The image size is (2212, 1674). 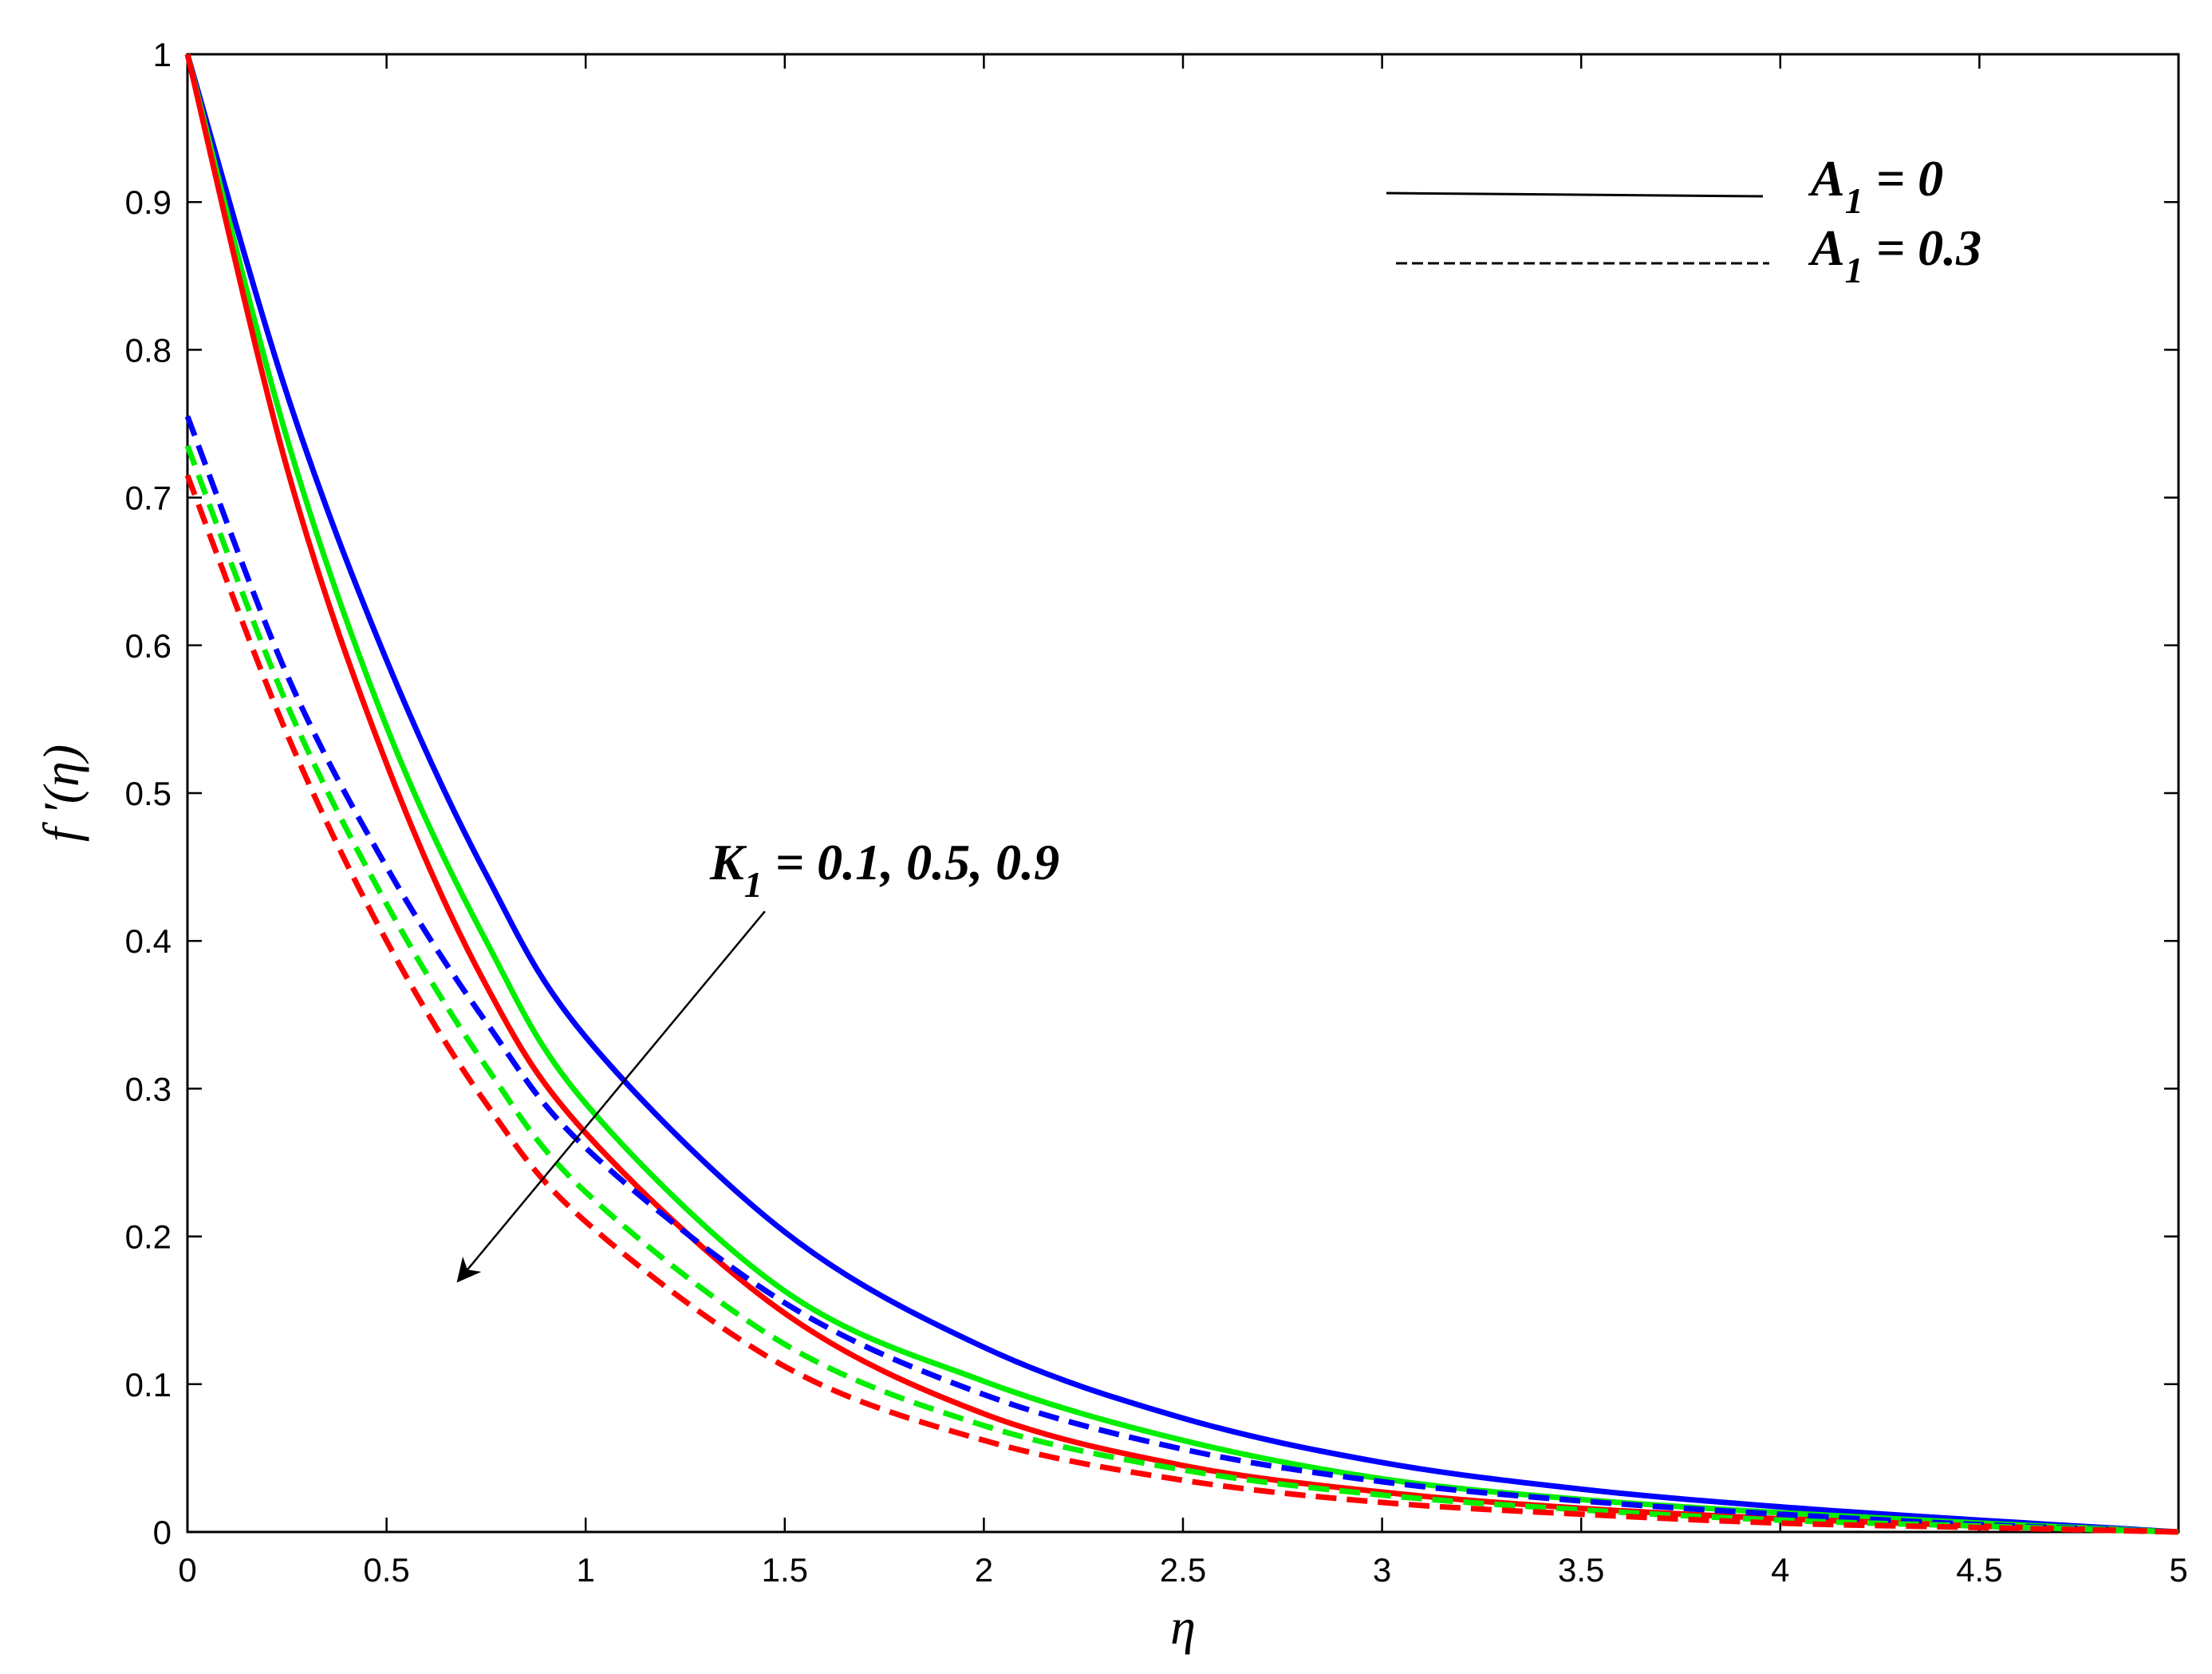 I want to click on y-tick-label: 1, so click(x=163, y=55).